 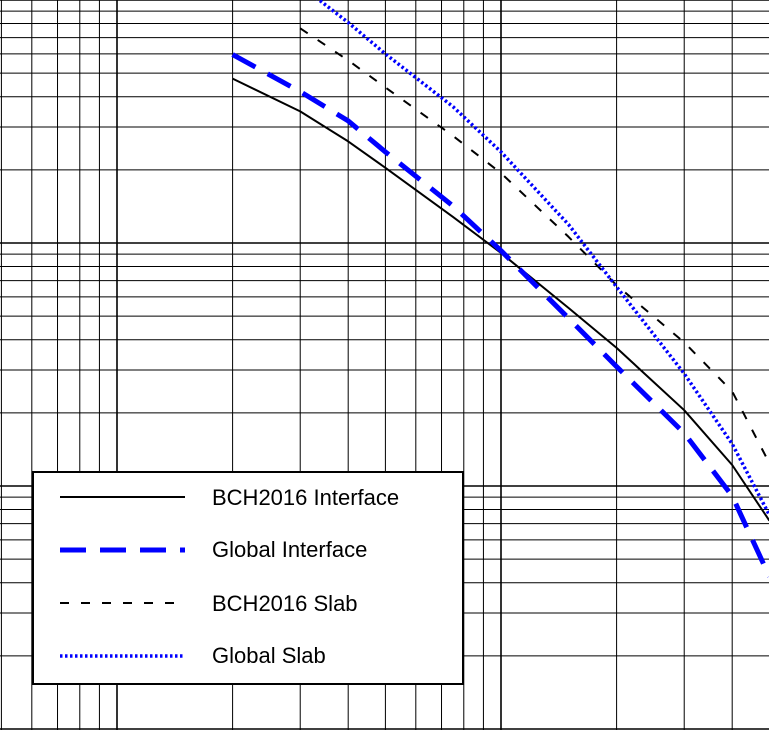 I want to click on legend-label-bch2016-interface: BCH2016 Interface, so click(x=305, y=497).